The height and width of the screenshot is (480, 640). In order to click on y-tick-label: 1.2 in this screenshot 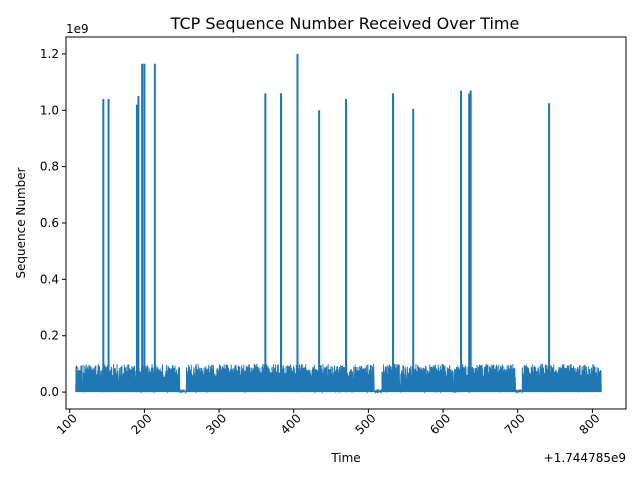, I will do `click(49, 54)`.